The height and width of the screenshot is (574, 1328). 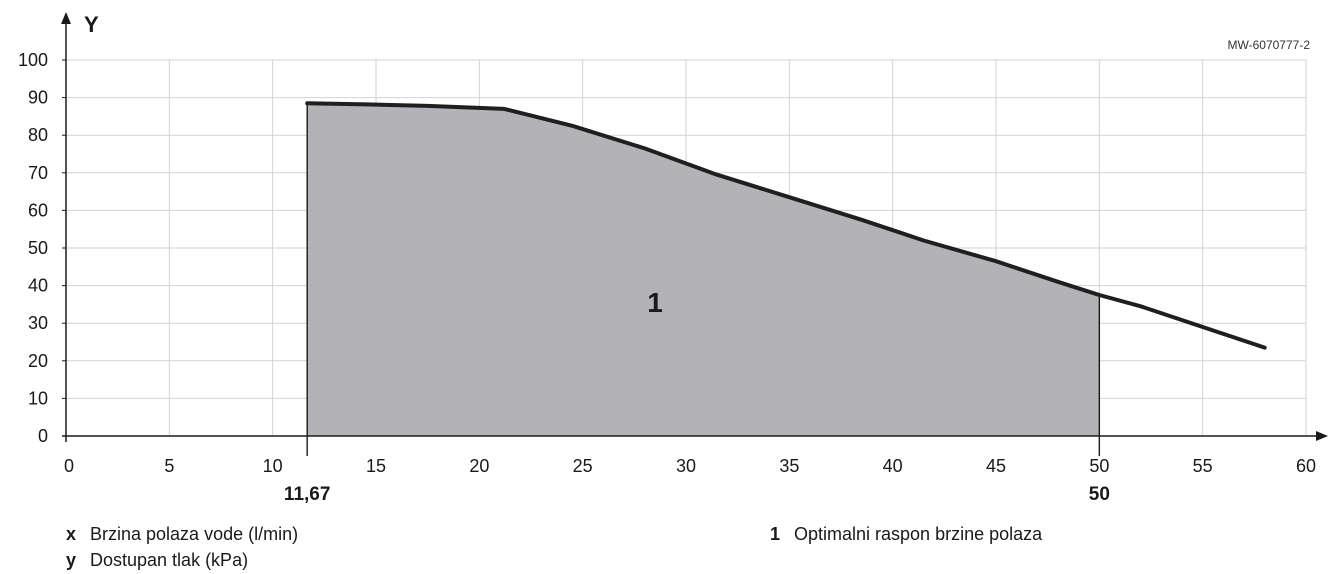 I want to click on legend-text: Brzina polaza vode (l/min), so click(x=194, y=534).